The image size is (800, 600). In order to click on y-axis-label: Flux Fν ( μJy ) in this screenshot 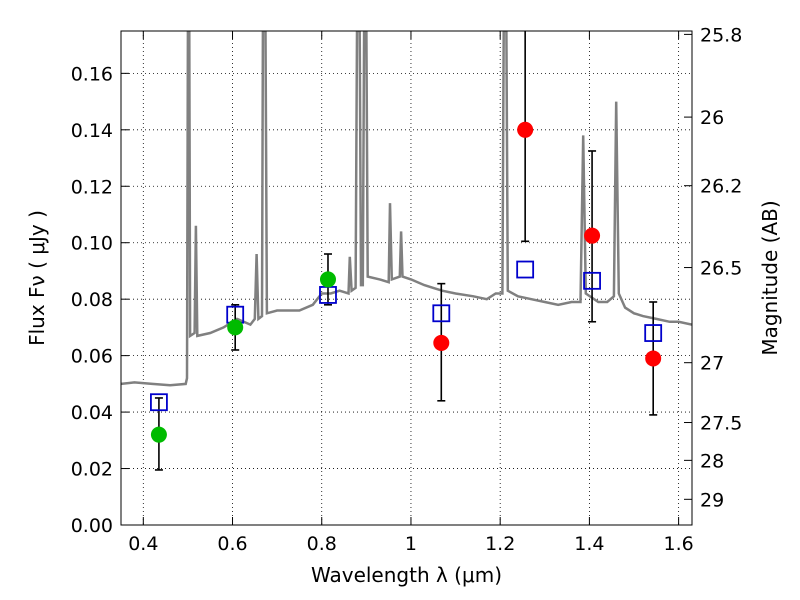, I will do `click(37, 278)`.